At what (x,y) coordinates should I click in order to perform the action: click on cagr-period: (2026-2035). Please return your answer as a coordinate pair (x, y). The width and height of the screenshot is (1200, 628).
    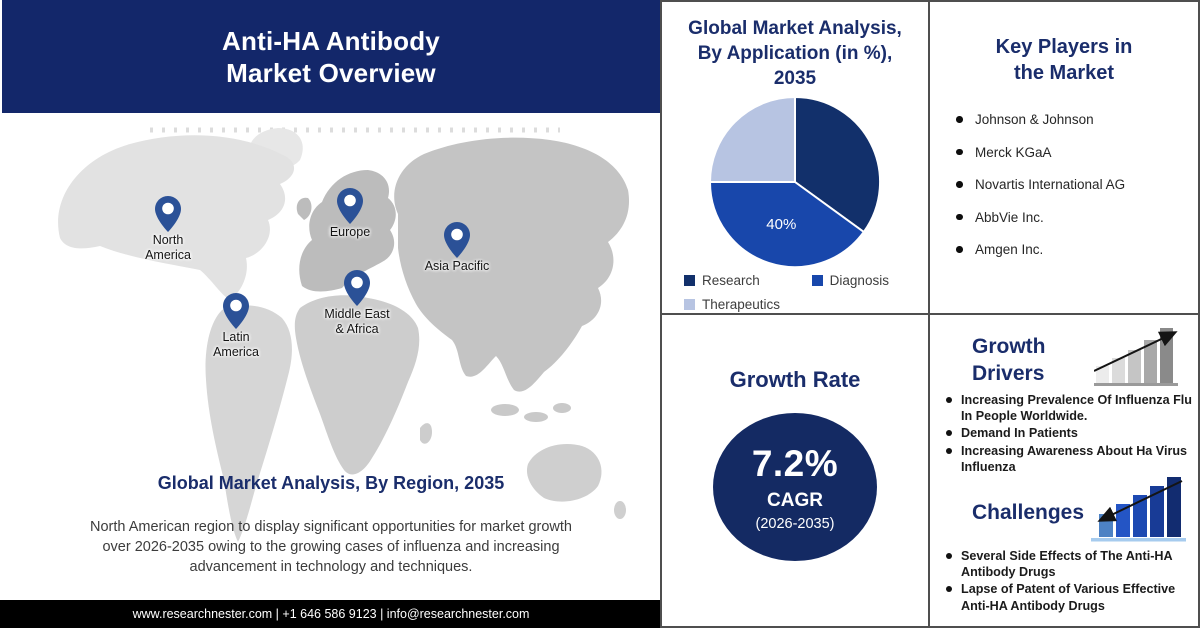
    Looking at the image, I should click on (795, 523).